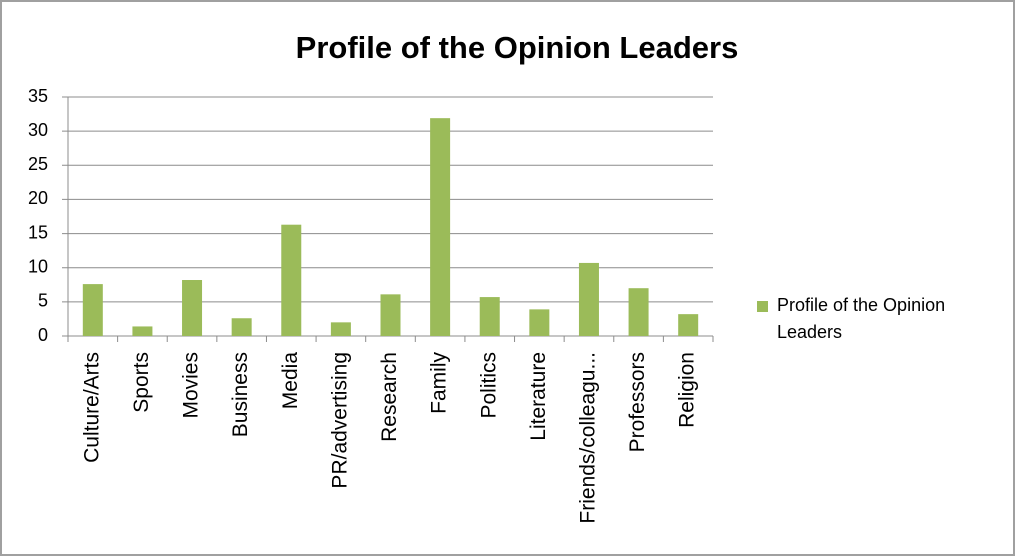  Describe the element at coordinates (339, 420) in the screenshot. I see `x-tick-label: PR/advertising` at that location.